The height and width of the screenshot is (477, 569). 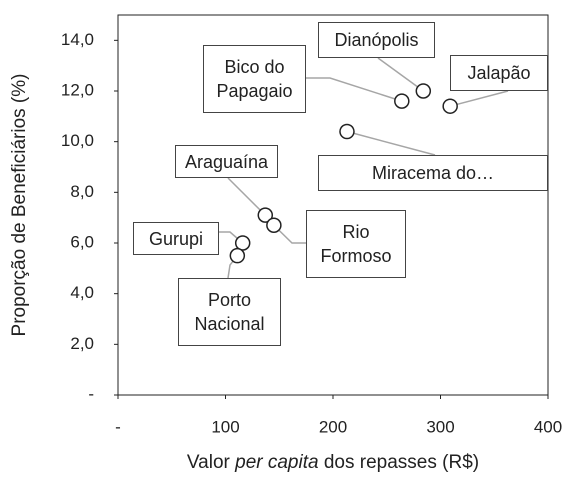 What do you see at coordinates (226, 161) in the screenshot?
I see `point-label: Araguaína` at bounding box center [226, 161].